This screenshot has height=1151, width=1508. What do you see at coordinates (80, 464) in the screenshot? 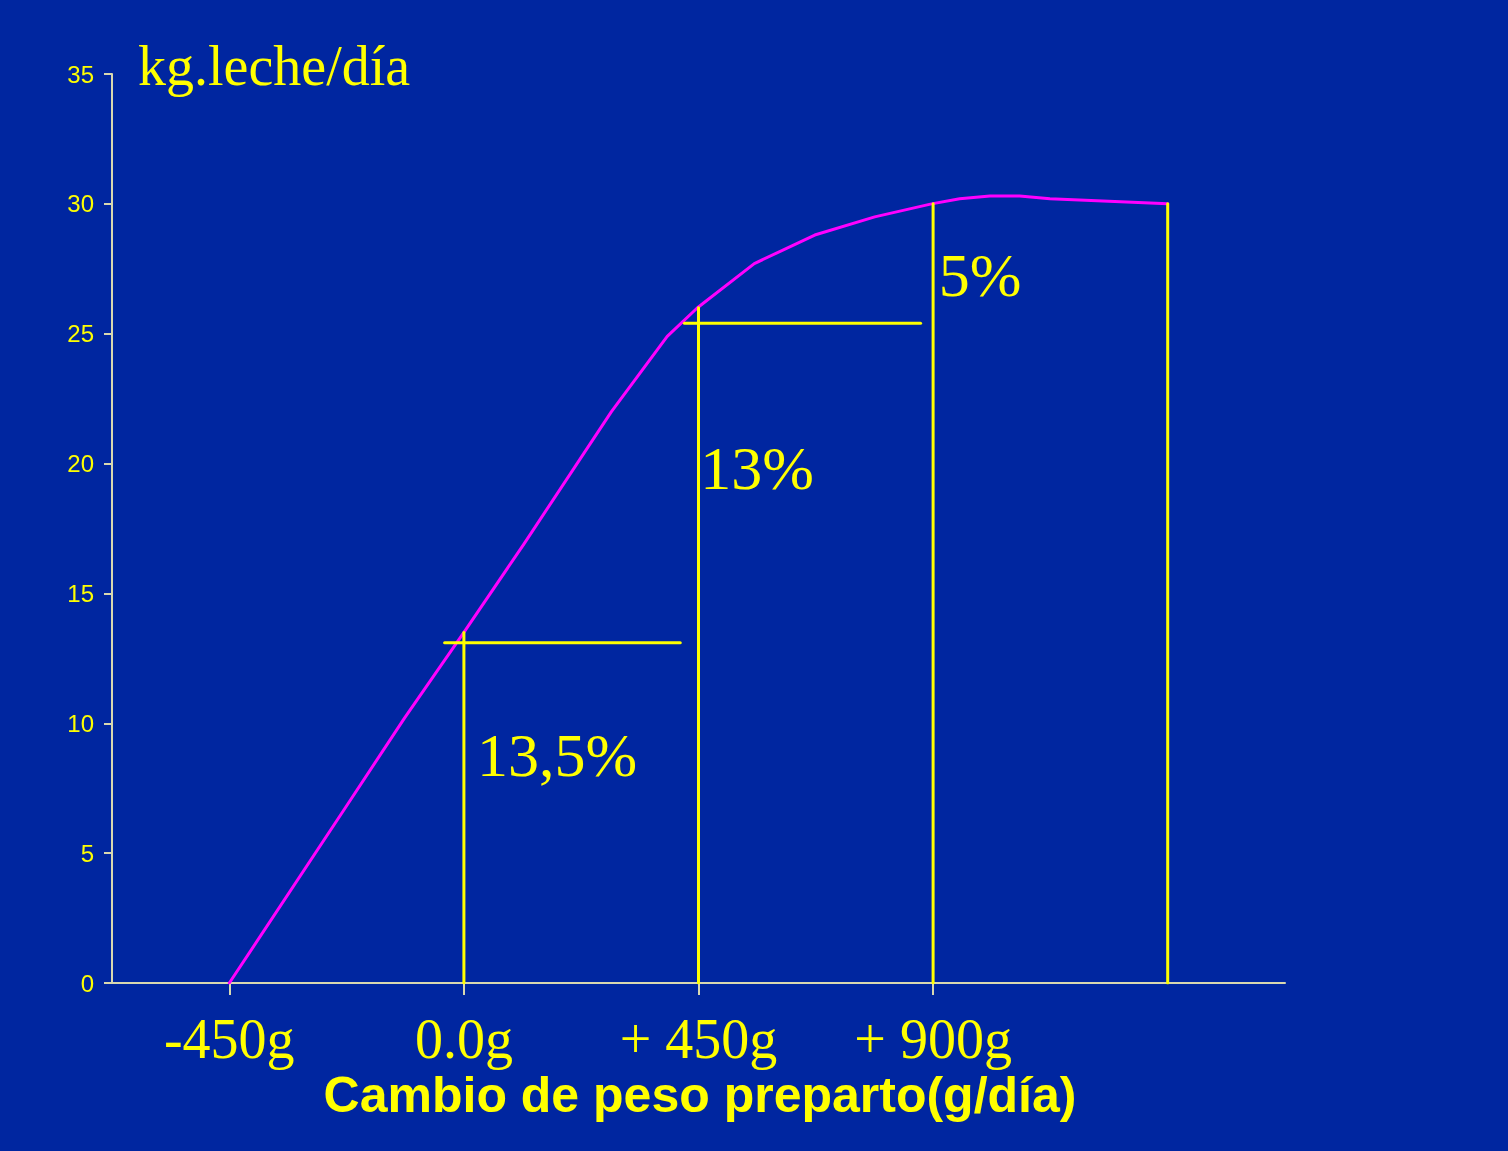
I see `y-tick-label: 20` at bounding box center [80, 464].